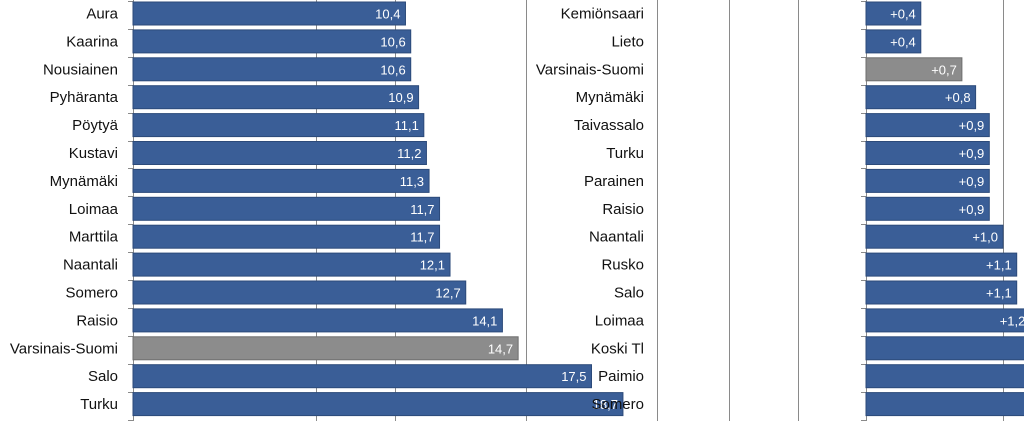 The image size is (1024, 421). What do you see at coordinates (387, 14) in the screenshot?
I see `value-label-0-0: 10,4` at bounding box center [387, 14].